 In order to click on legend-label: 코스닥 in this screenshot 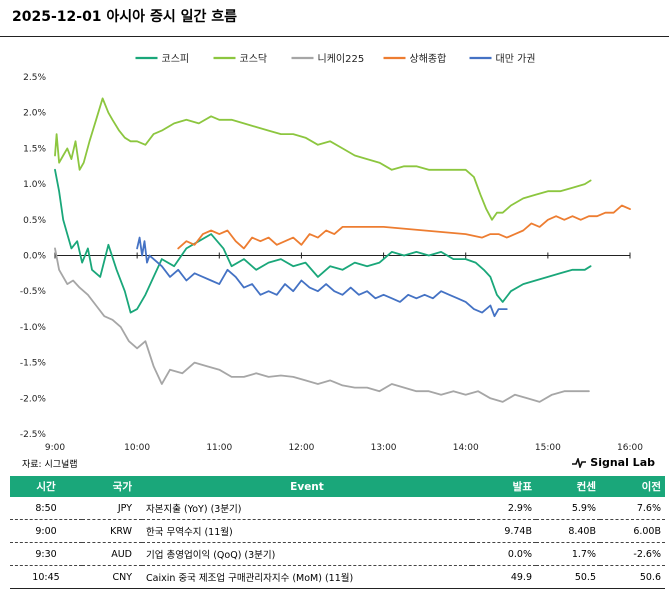, I will do `click(254, 59)`.